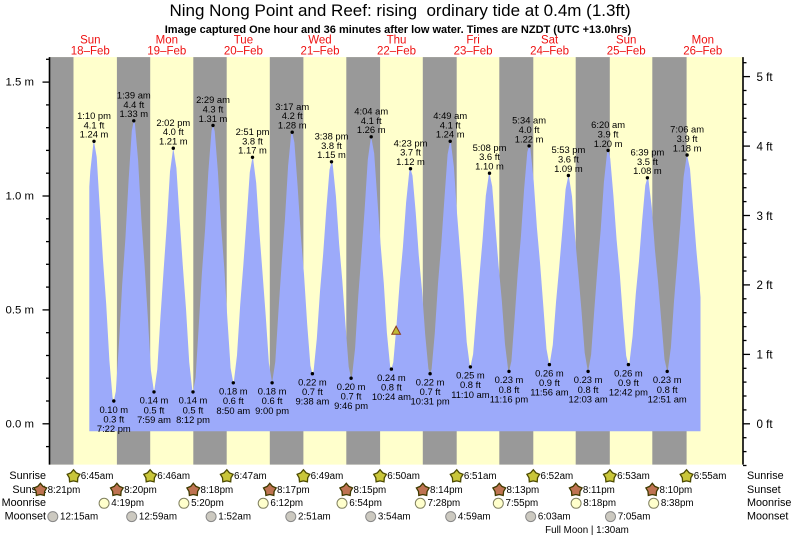 This screenshot has width=793, height=539. I want to click on svg-text: Moonset, so click(25, 516).